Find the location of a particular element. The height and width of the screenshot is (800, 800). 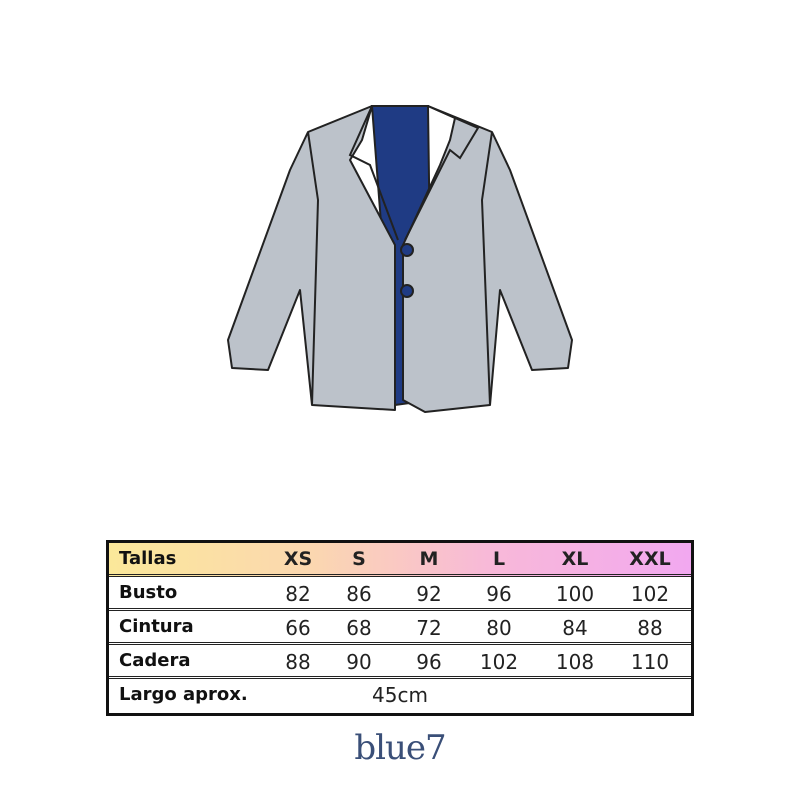

cell: 66 is located at coordinates (298, 628).